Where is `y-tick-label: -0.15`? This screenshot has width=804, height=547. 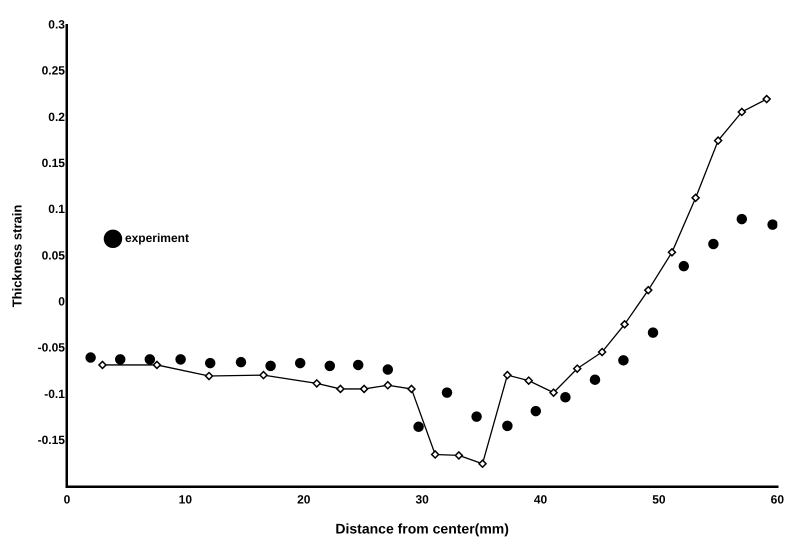
y-tick-label: -0.15 is located at coordinates (52, 439).